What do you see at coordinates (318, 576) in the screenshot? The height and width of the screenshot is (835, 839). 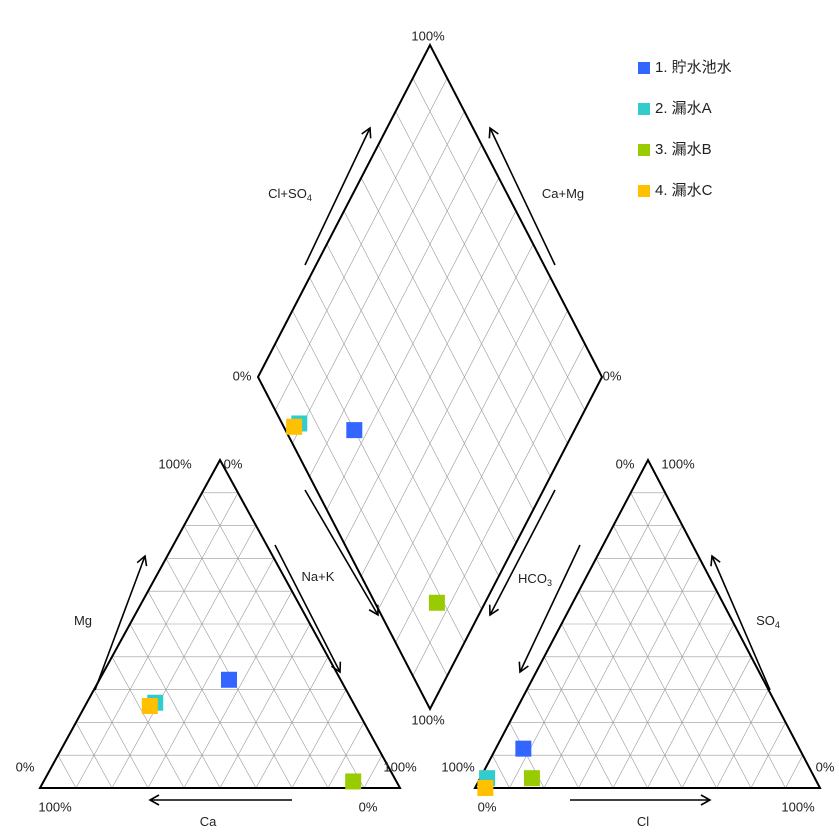 I see `axis-label: Na+K` at bounding box center [318, 576].